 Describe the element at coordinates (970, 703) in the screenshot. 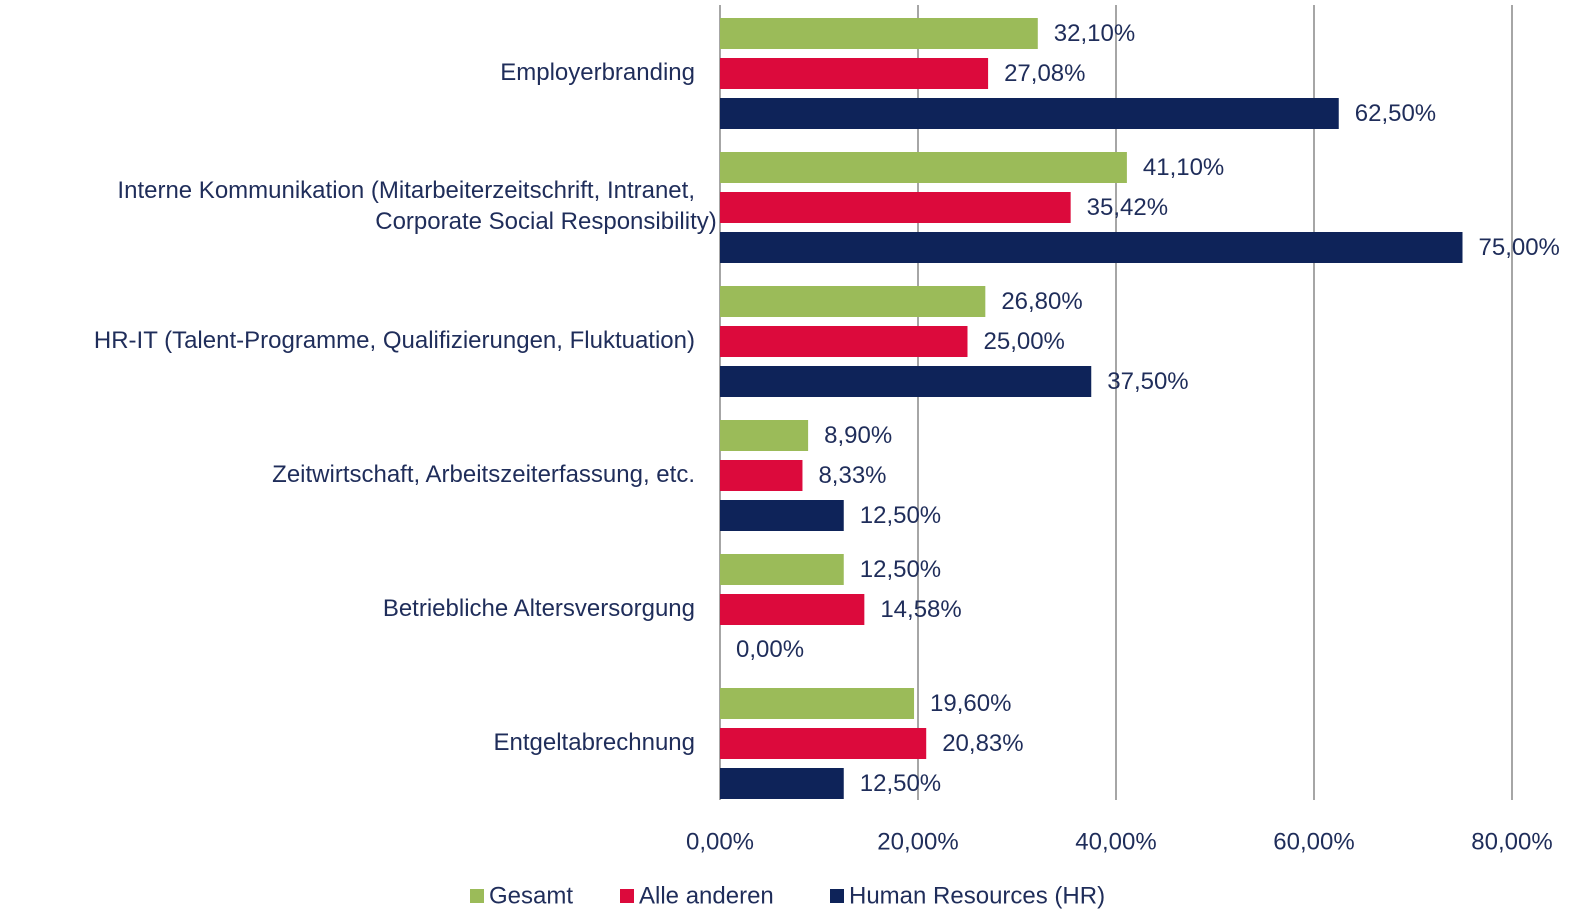

I see `value-label: 19,60%` at that location.